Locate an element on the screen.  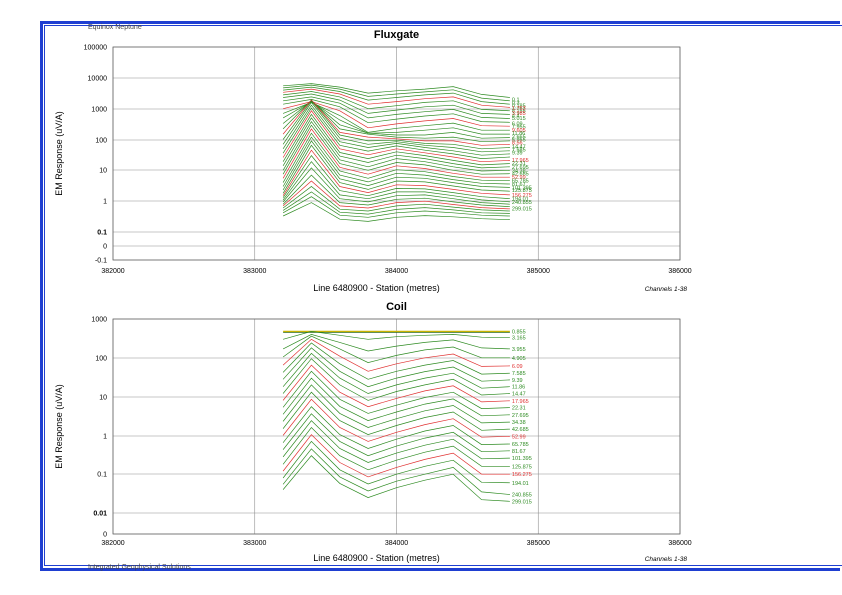
channel-label: 3.165 is located at coordinates (519, 339).